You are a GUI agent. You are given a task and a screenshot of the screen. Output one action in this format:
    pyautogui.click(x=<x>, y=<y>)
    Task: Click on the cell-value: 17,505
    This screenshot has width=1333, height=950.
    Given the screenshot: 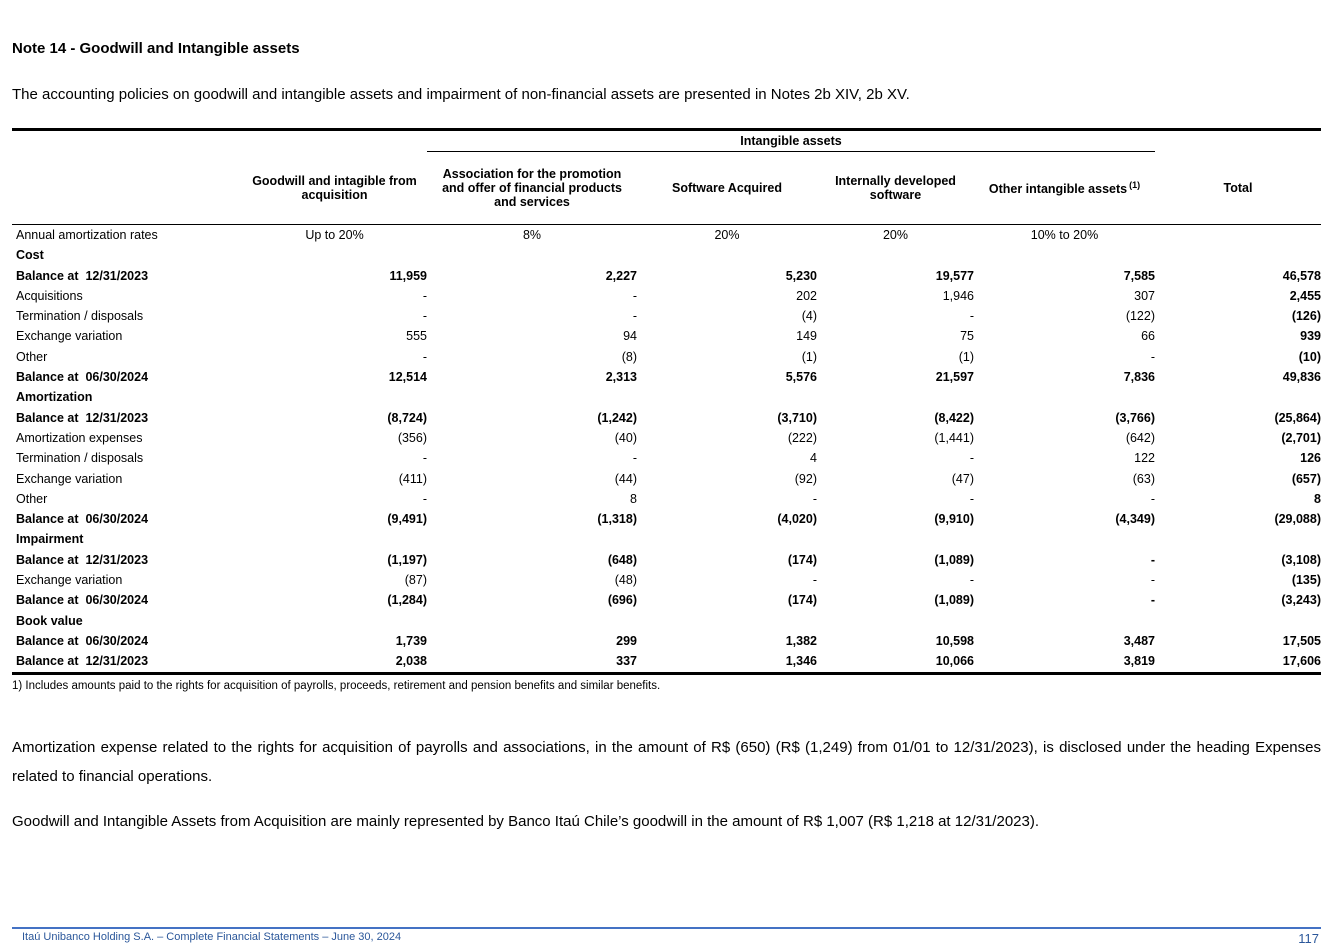 What is the action you would take?
    pyautogui.click(x=1301, y=640)
    